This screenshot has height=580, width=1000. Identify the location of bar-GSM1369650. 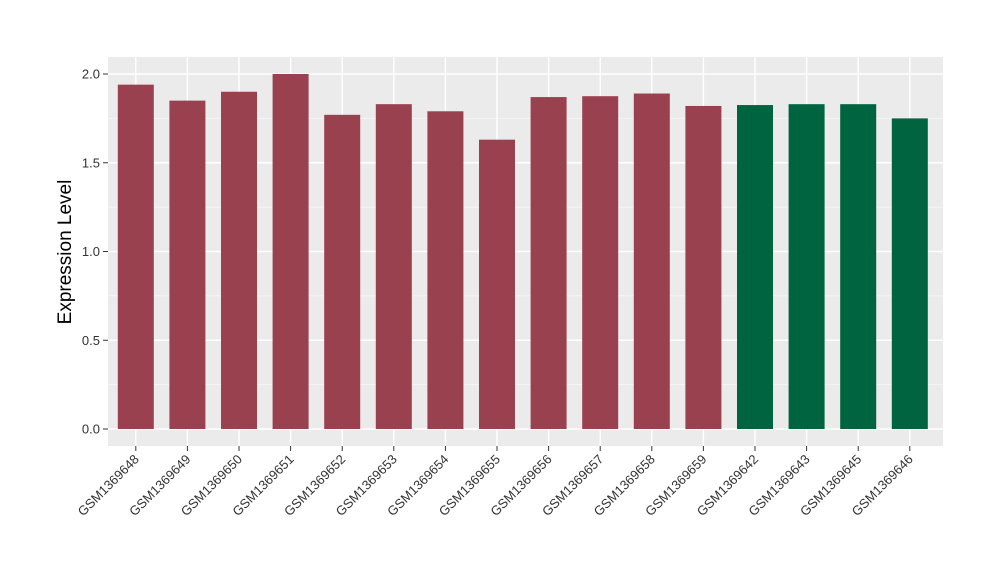
(239, 260).